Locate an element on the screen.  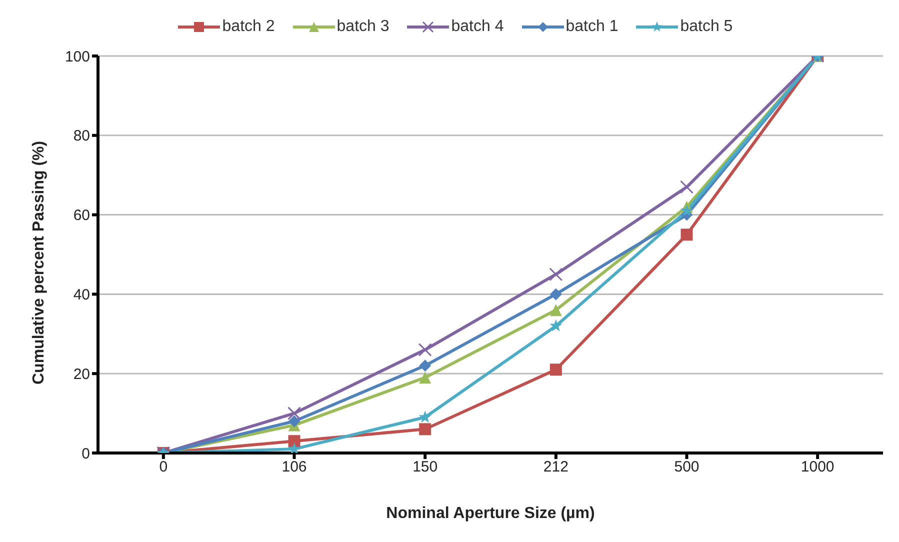
x-axis-title: Nominal Aperture Size (µm) is located at coordinates (490, 513).